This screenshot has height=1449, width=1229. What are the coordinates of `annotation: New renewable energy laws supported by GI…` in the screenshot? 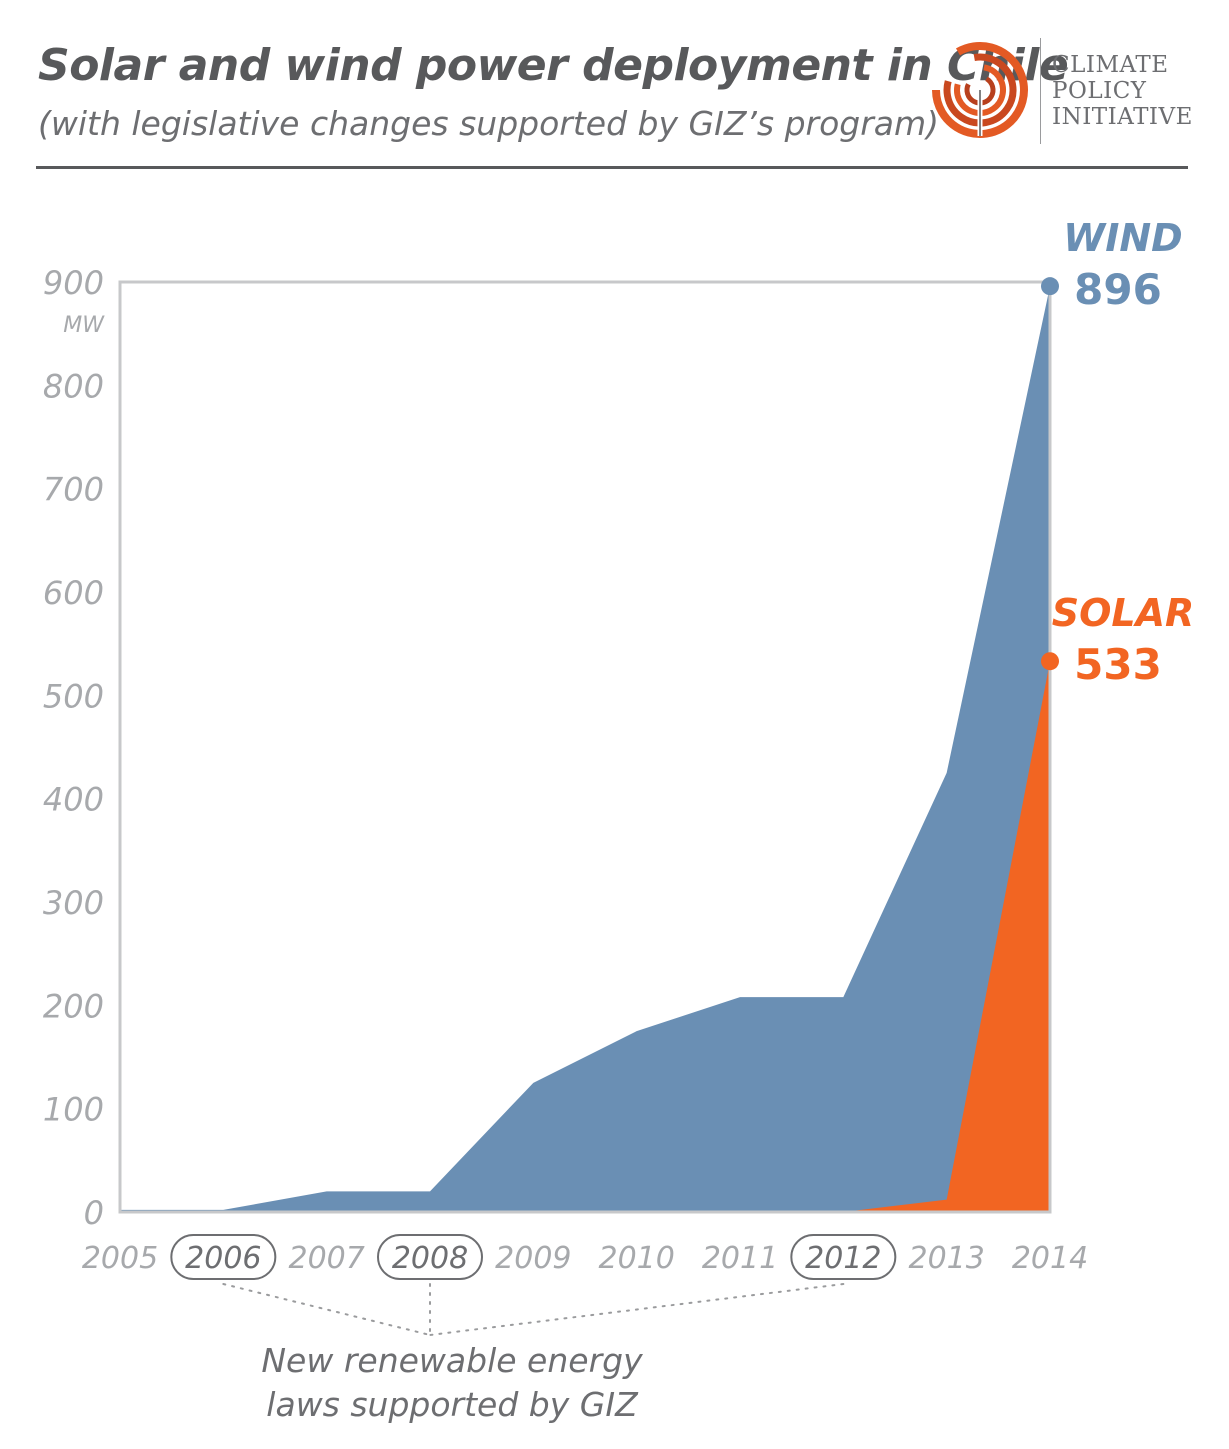 It's located at (533, 1353).